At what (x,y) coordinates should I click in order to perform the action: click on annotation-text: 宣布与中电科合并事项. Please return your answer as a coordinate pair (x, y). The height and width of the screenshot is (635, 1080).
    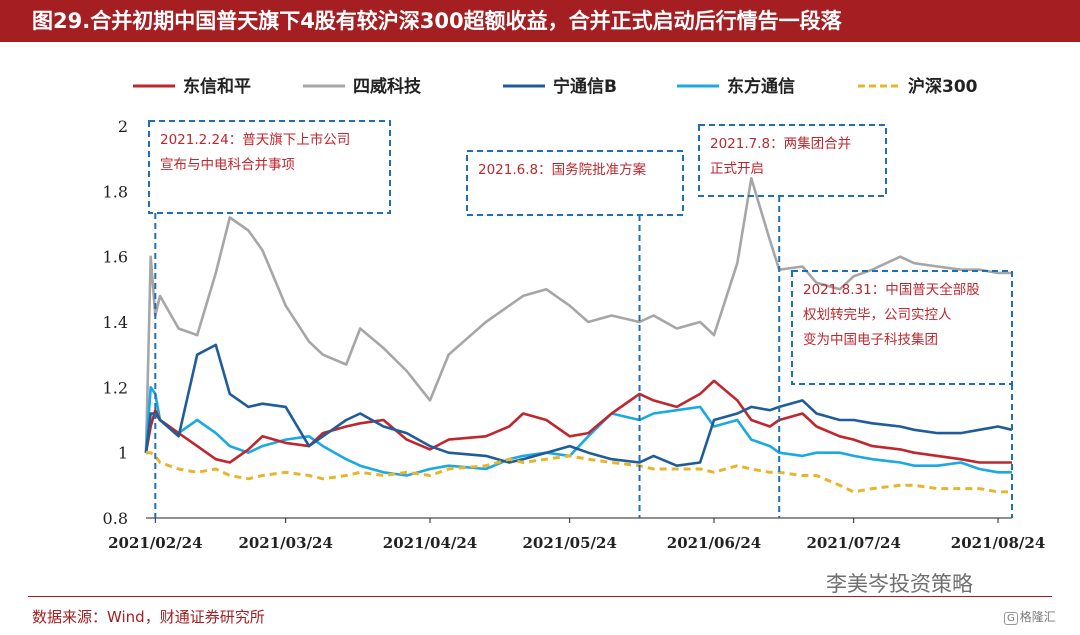
    Looking at the image, I should click on (227, 165).